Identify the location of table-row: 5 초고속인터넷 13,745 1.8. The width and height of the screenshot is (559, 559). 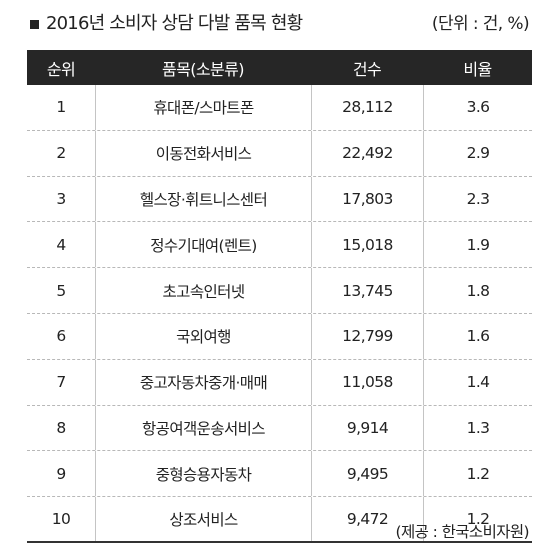
(279, 291).